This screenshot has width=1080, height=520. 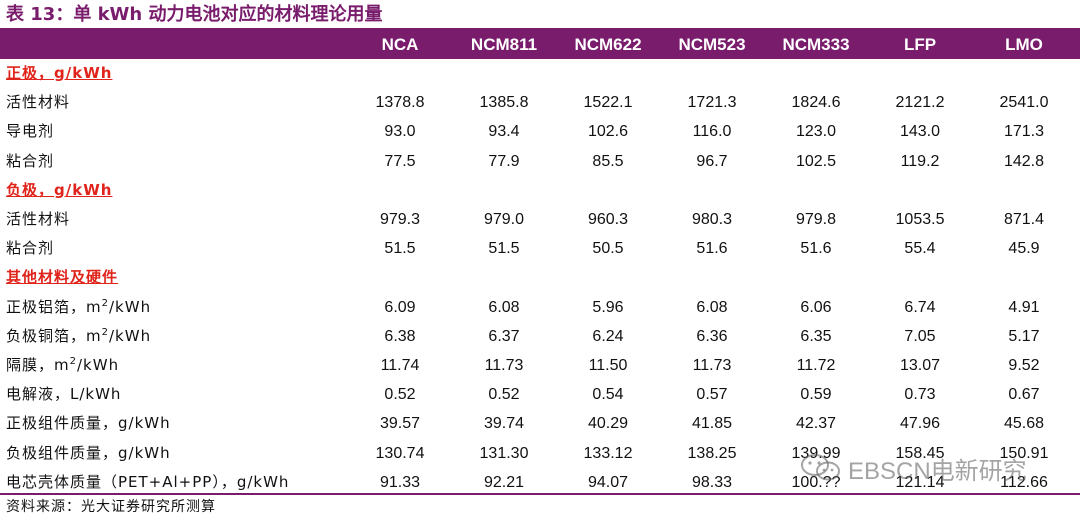 What do you see at coordinates (608, 132) in the screenshot?
I see `table-cell: 102.6` at bounding box center [608, 132].